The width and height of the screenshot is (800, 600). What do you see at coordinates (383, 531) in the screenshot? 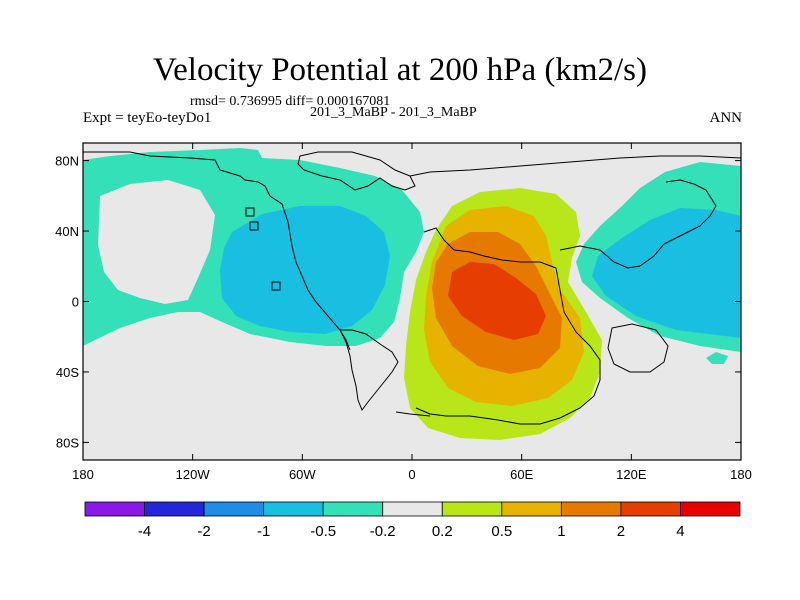
I see `colorbar-label: -0.2` at bounding box center [383, 531].